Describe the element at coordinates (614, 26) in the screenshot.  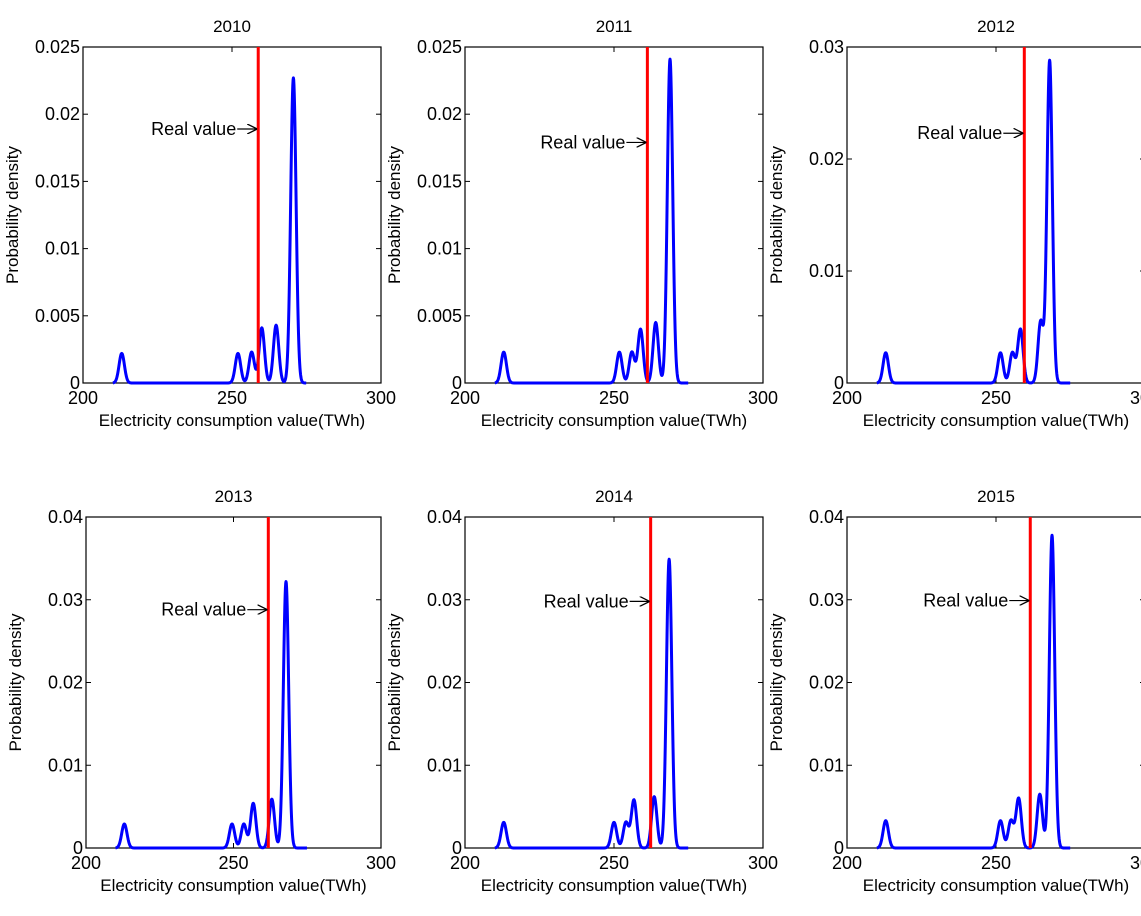
I see `chart-title: 2011` at that location.